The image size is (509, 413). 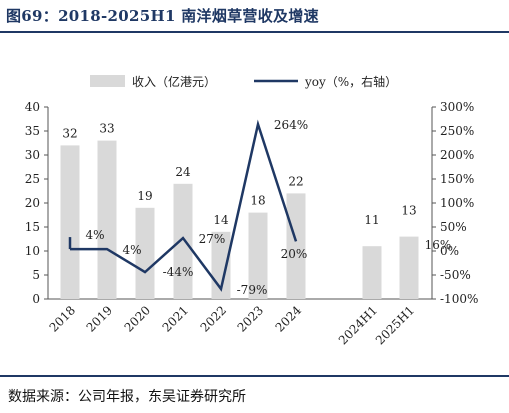 I want to click on bar-2020, so click(x=145, y=253).